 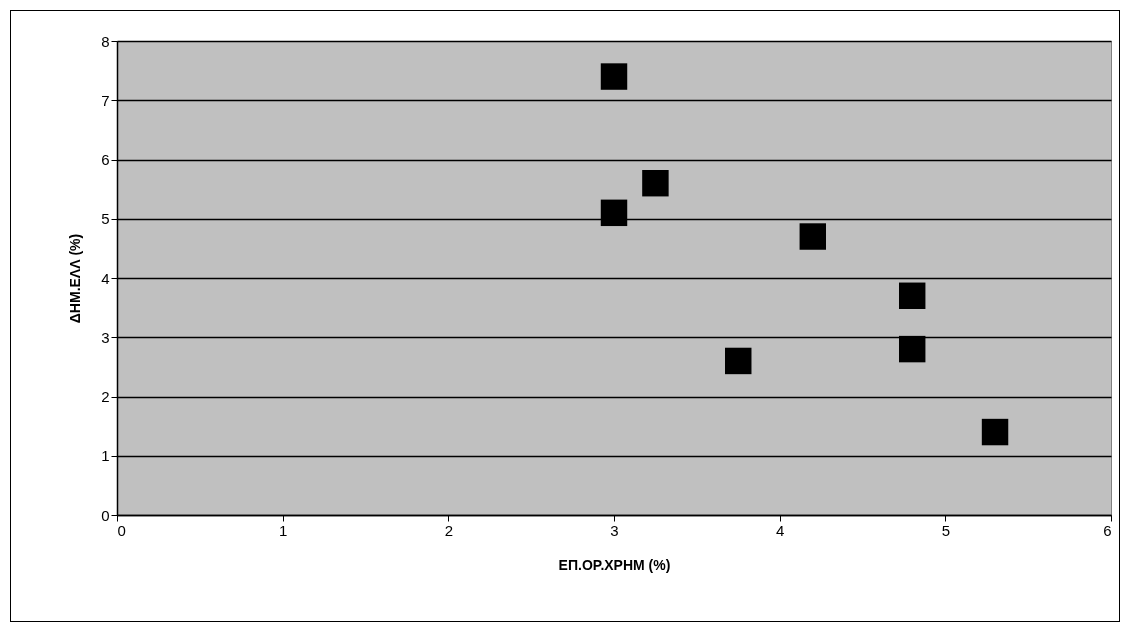 I want to click on y-tick-label: 7, so click(x=105, y=100).